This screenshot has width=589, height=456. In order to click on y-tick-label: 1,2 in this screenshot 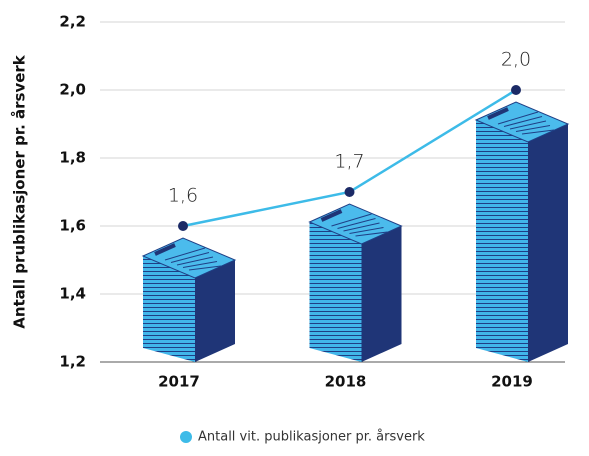, I will do `click(72, 362)`.